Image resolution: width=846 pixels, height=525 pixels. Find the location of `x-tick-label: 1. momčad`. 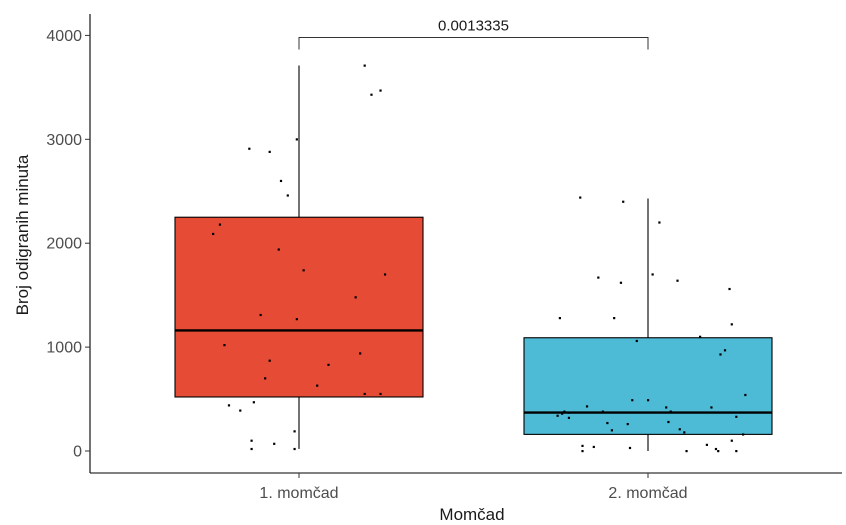

x-tick-label: 1. momčad is located at coordinates (298, 493).